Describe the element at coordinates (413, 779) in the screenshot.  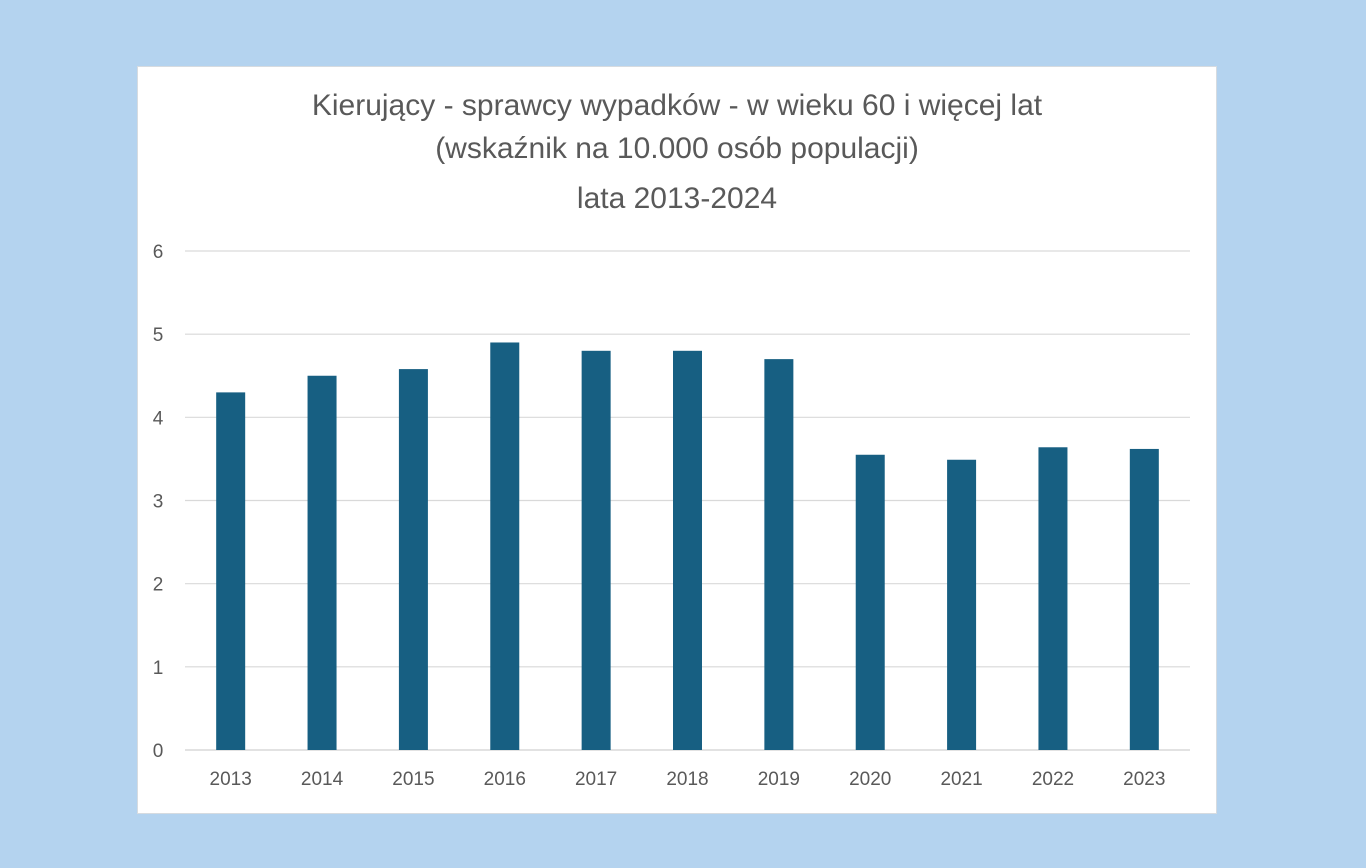
I see `x-tick-label: 2015` at that location.